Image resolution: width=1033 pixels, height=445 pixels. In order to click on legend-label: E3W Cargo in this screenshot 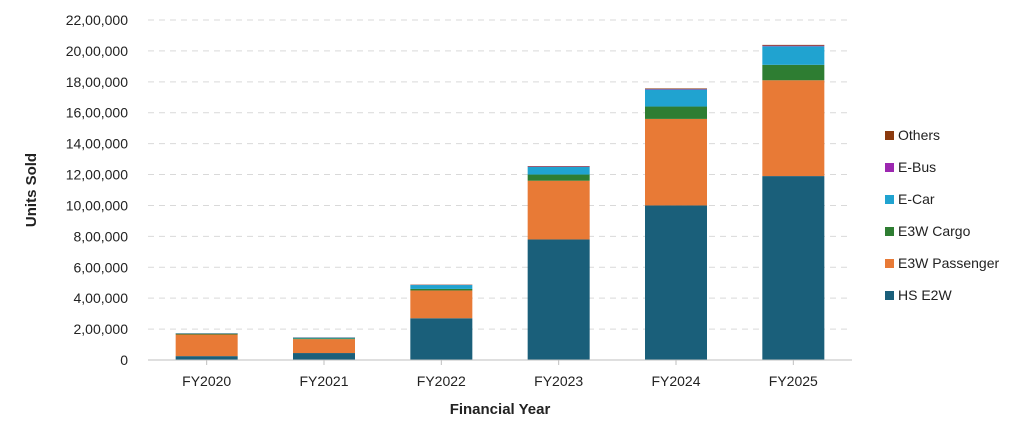, I will do `click(934, 231)`.